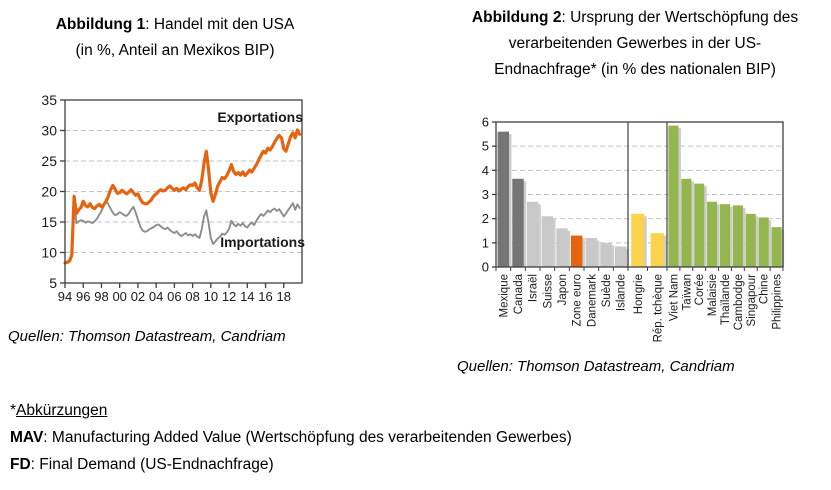 The image size is (831, 490). Describe the element at coordinates (725, 235) in the screenshot. I see `bar-tha-lande` at that location.